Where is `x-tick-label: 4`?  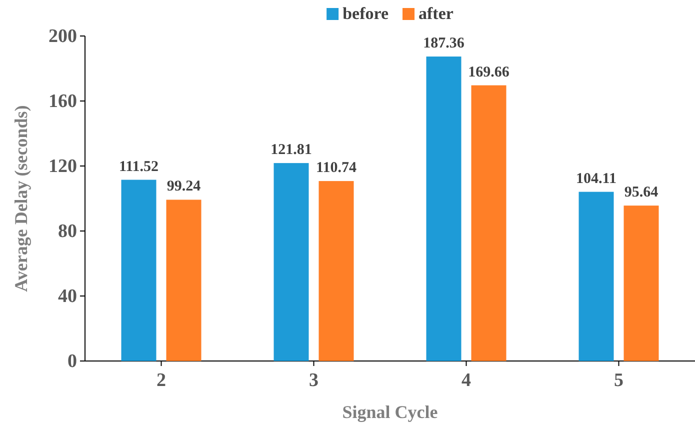 x-tick-label: 4 is located at coordinates (467, 381).